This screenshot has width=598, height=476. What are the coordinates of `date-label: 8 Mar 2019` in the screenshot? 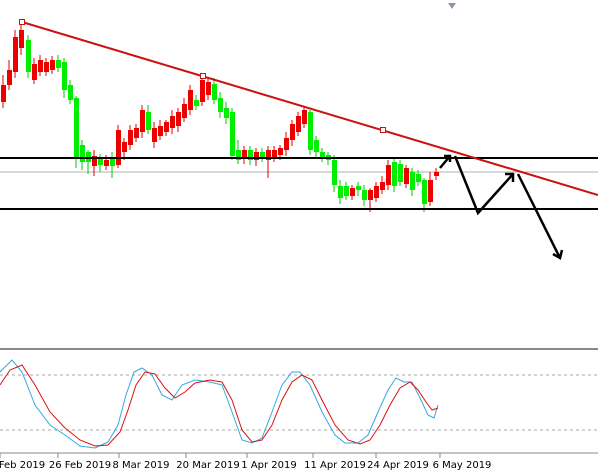 It's located at (140, 465).